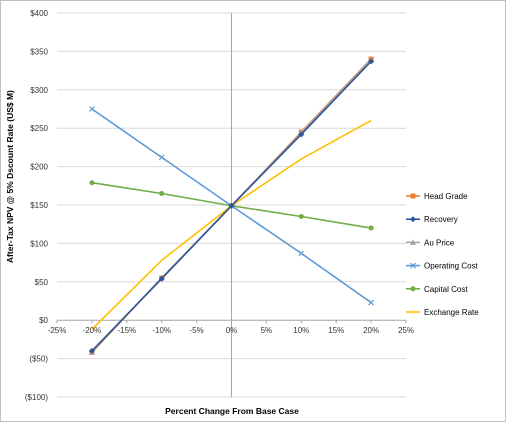 This screenshot has width=506, height=423. I want to click on legend-label: Au Price, so click(439, 242).